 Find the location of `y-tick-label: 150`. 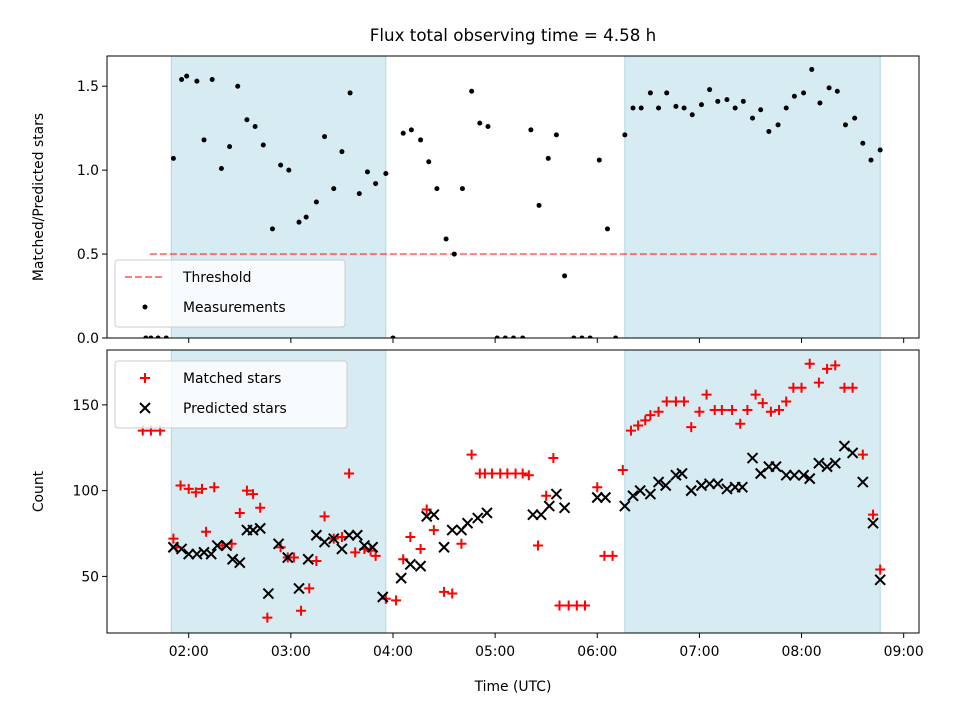

y-tick-label: 150 is located at coordinates (85, 406).